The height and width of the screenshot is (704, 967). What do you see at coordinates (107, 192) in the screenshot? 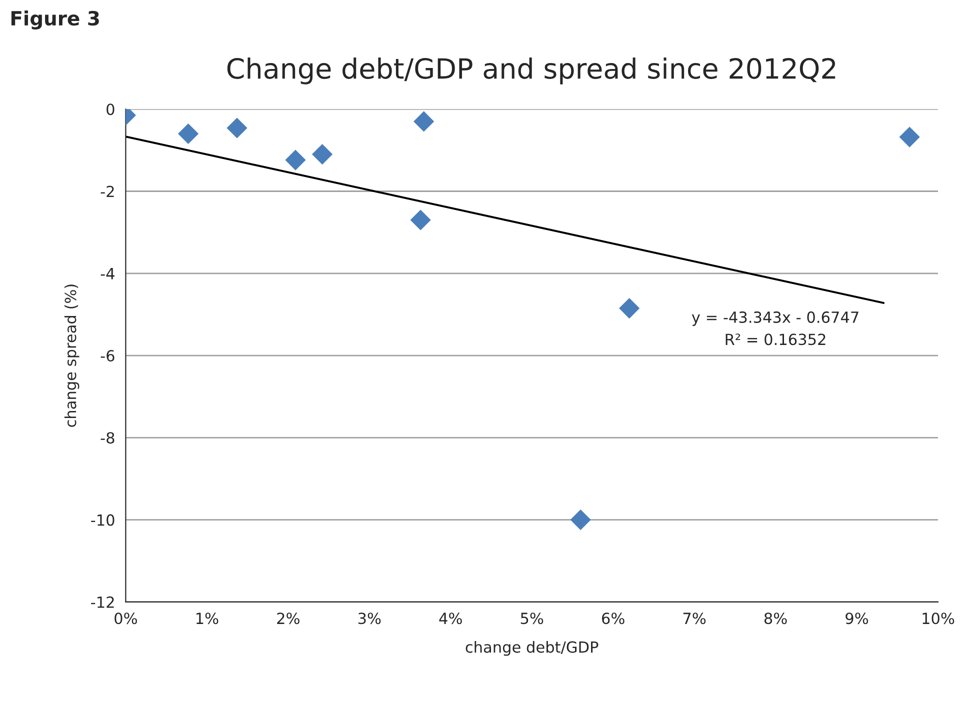
I see `y-tick-label: -2` at bounding box center [107, 192].